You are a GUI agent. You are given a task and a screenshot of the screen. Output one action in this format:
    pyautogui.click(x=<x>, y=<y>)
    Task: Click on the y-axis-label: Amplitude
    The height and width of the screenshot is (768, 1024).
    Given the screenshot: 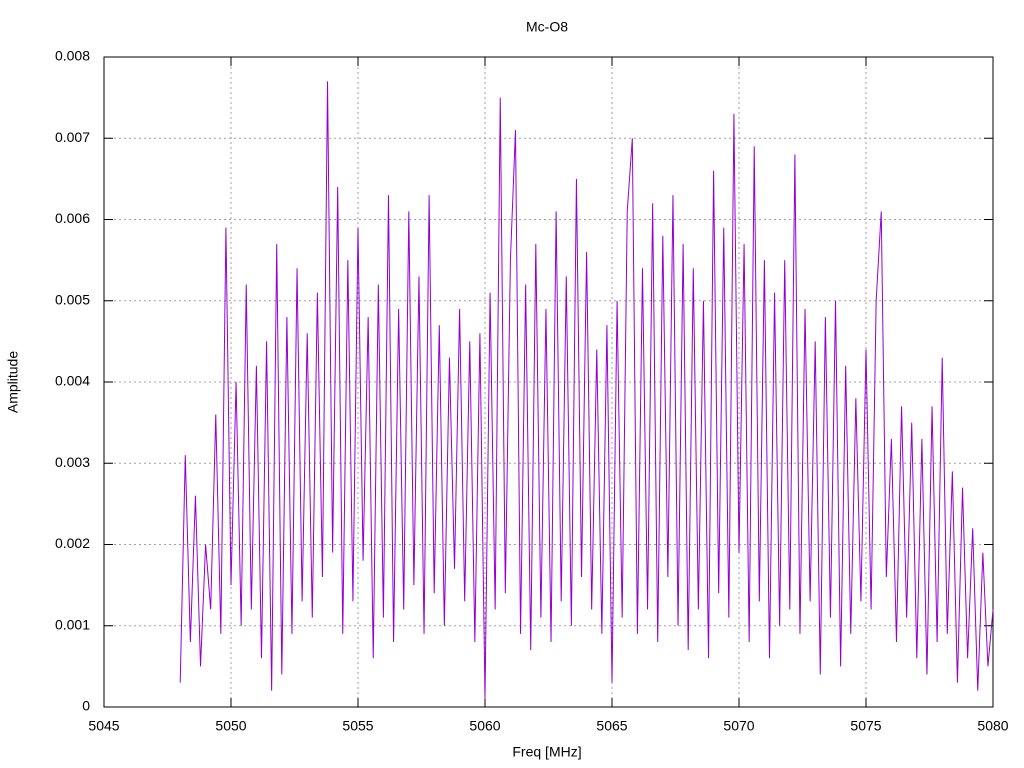 What is the action you would take?
    pyautogui.click(x=13, y=382)
    